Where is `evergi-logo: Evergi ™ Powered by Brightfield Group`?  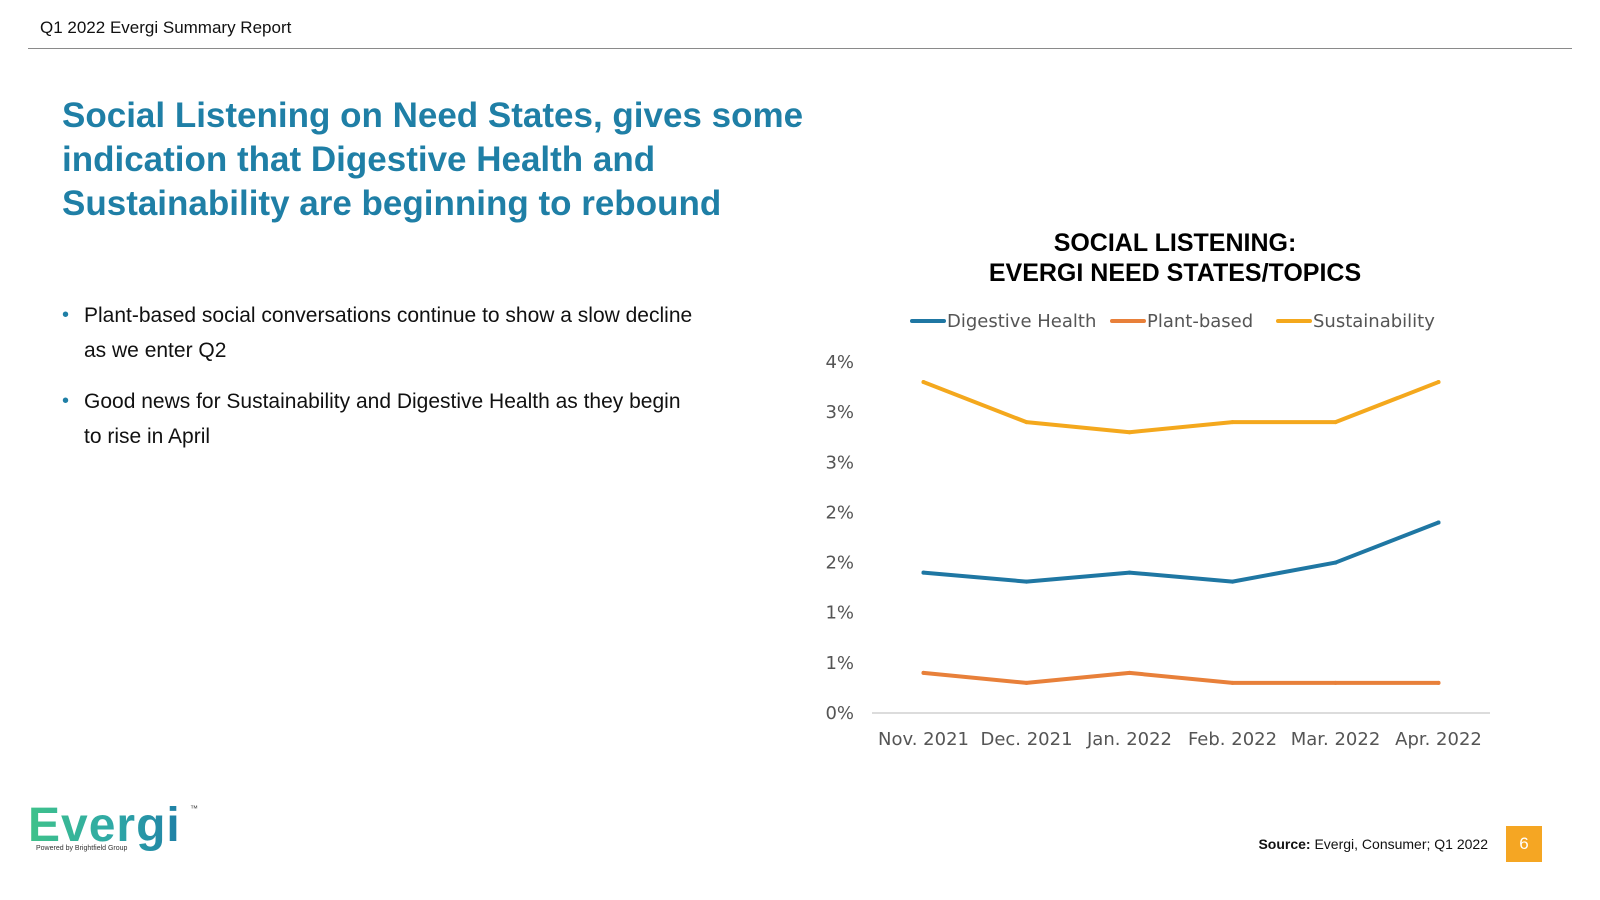
evergi-logo: Evergi ™ Powered by Brightfield Group is located at coordinates (113, 831).